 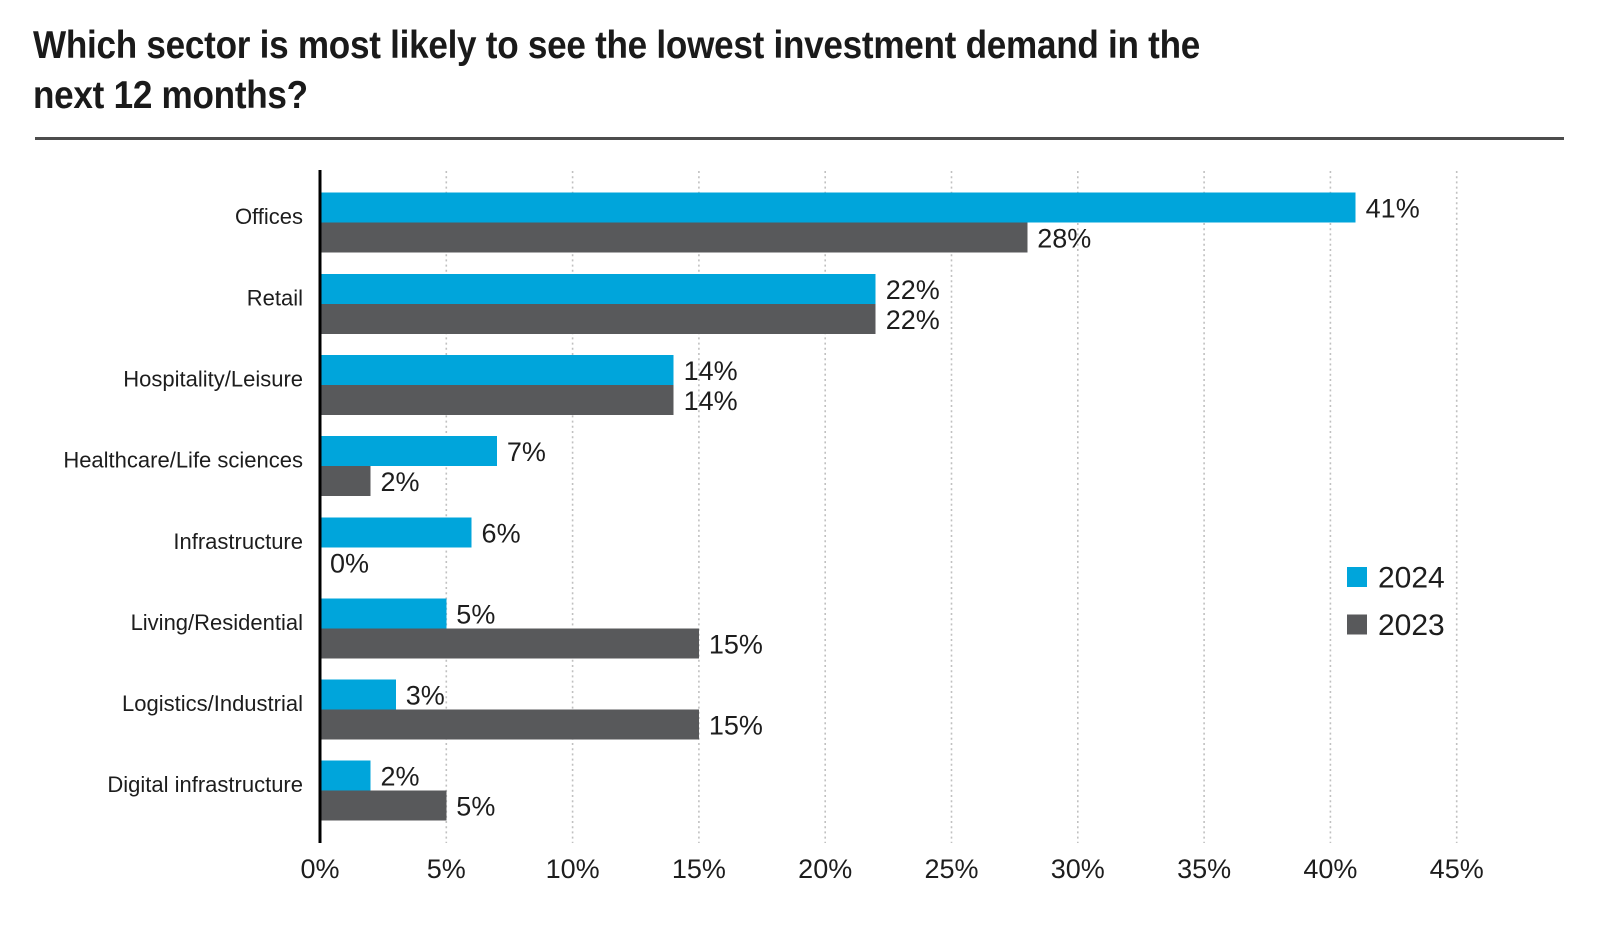 What do you see at coordinates (170, 95) in the screenshot?
I see `page-title-line2: next 12 months?` at bounding box center [170, 95].